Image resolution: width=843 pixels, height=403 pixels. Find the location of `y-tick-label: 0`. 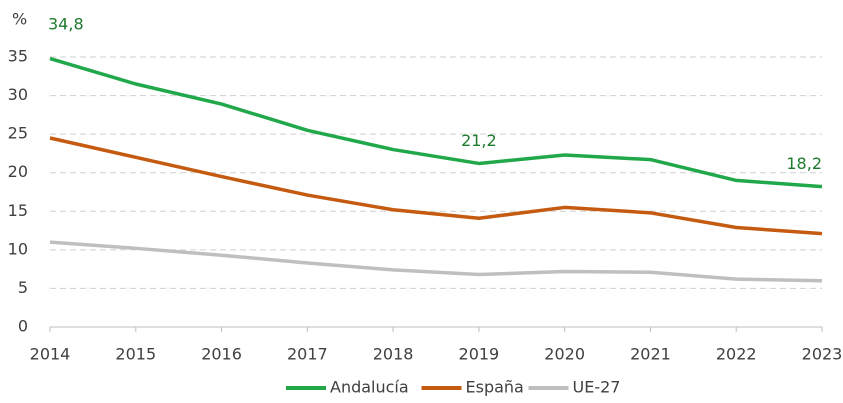

y-tick-label: 0 is located at coordinates (23, 326).